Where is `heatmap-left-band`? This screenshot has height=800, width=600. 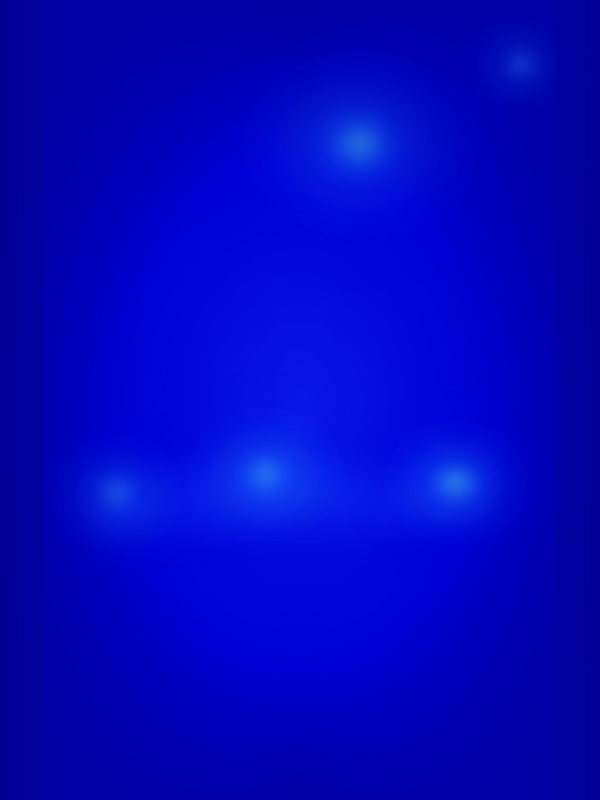
heatmap-left-band is located at coordinates (22, 400).